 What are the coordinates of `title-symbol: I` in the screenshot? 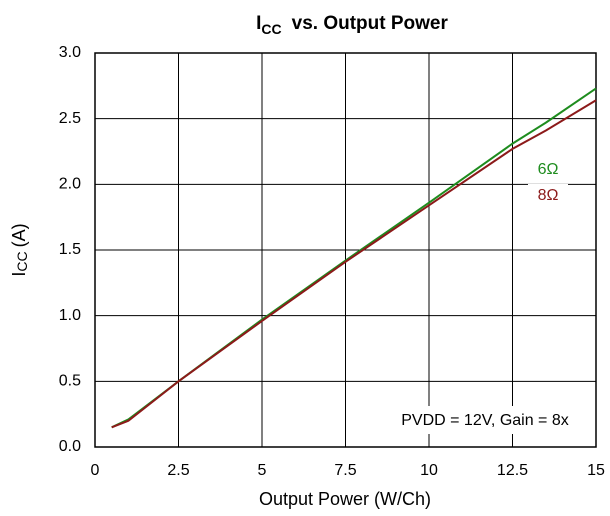 It's located at (258, 23).